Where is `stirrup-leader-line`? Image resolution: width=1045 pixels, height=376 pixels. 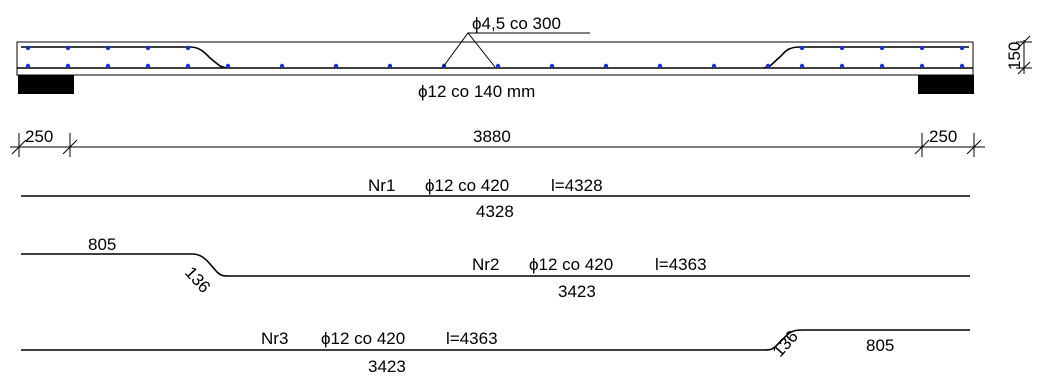 stirrup-leader-line is located at coordinates (469, 50).